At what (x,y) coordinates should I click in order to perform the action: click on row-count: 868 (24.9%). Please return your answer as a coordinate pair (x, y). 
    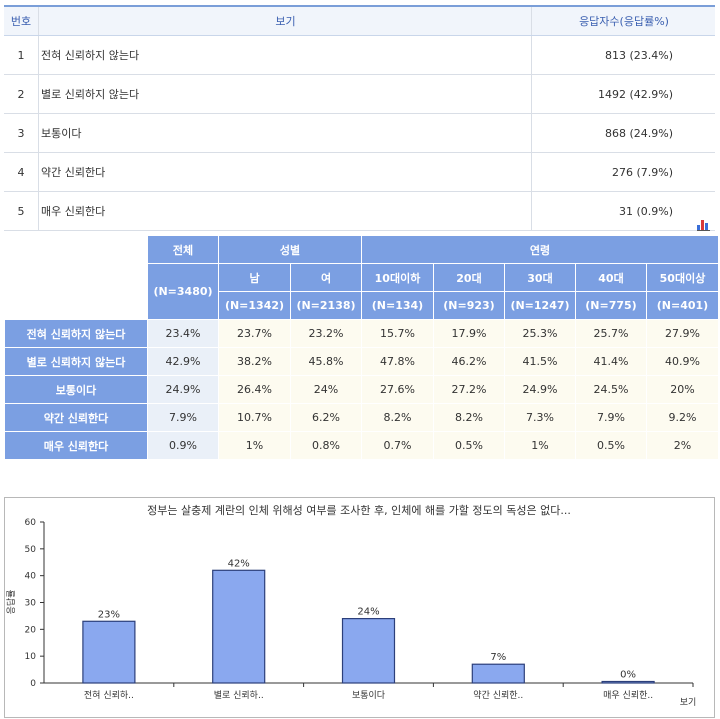
    Looking at the image, I should click on (623, 133).